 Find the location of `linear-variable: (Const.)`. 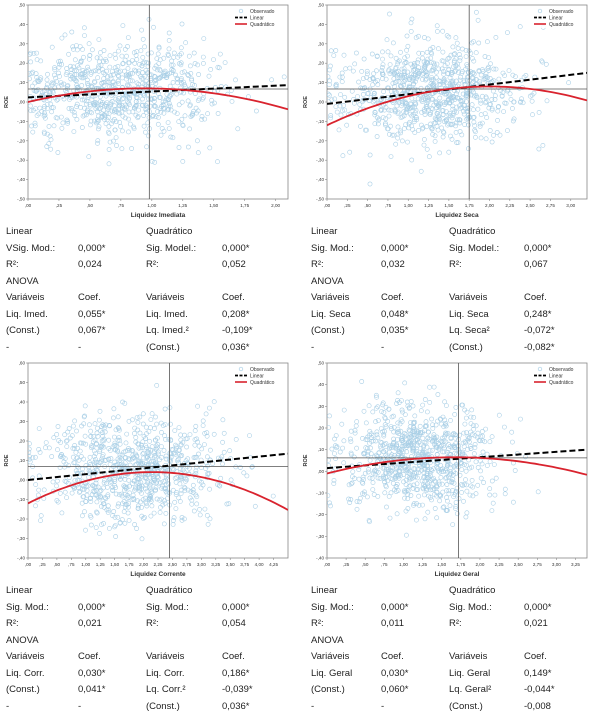

linear-variable: (Const.) is located at coordinates (328, 690).